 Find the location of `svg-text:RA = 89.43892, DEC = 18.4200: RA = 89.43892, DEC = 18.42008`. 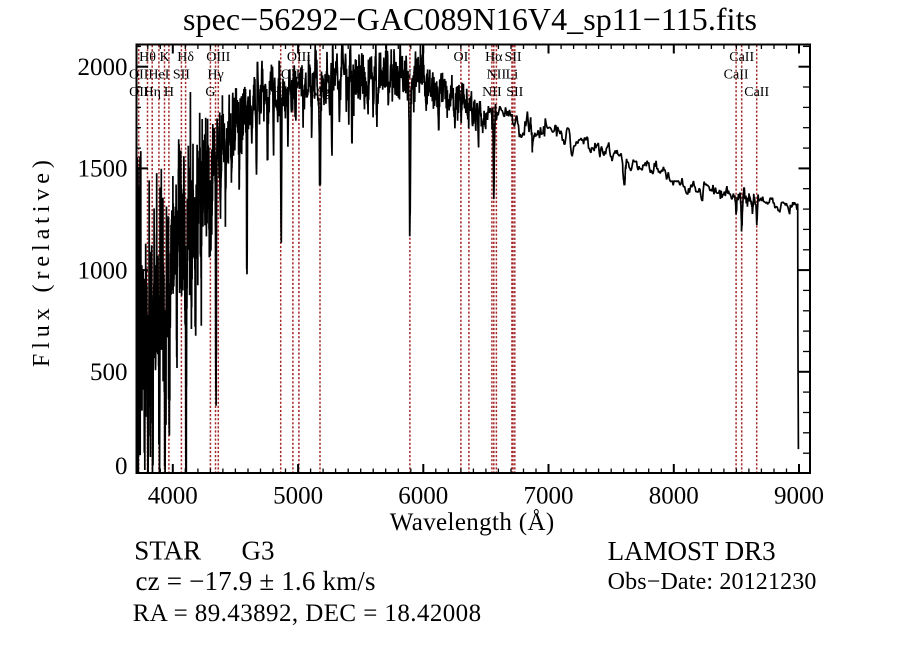

svg-text:RA = 89.43892, DEC = 18.4200: RA = 89.43892, DEC = 18.42008 is located at coordinates (307, 613).